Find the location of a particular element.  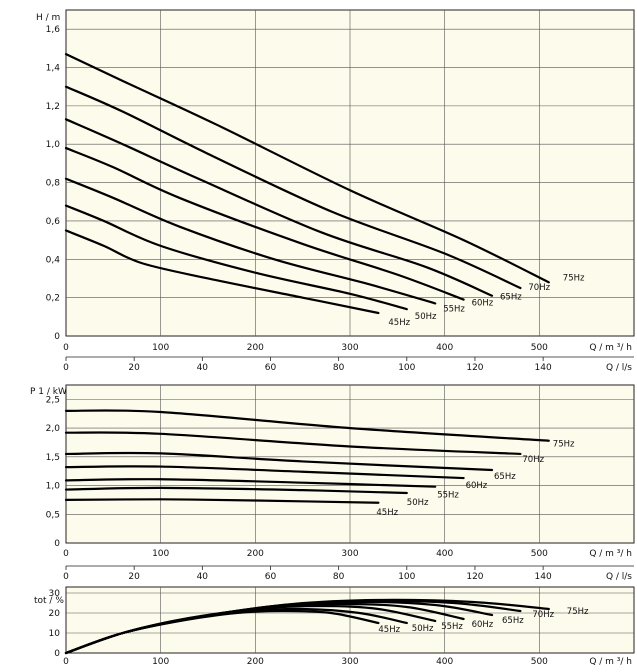

y-tick-label: 1,2 is located at coordinates (53, 107).